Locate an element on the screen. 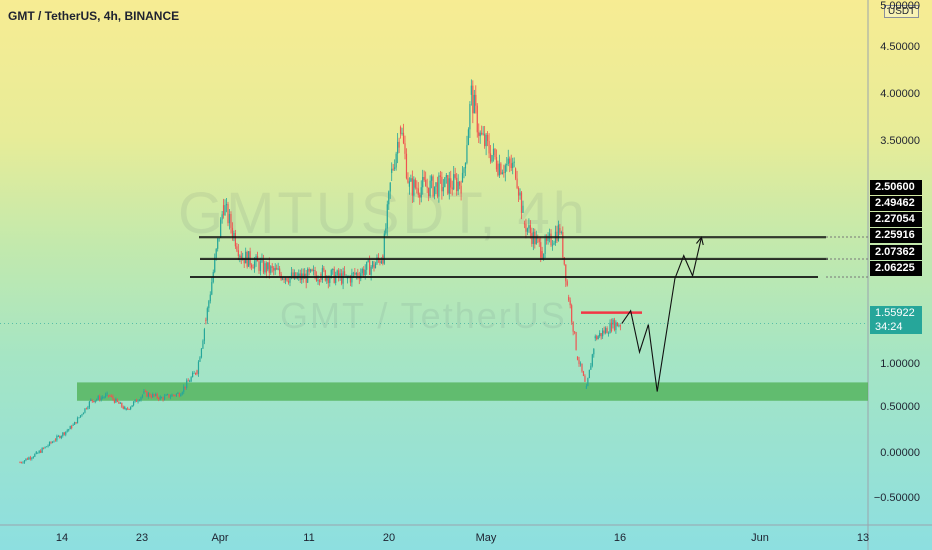 This screenshot has height=550, width=932. symbol-title: GMT / TetherUS, 4h, BINANCE is located at coordinates (94, 16).